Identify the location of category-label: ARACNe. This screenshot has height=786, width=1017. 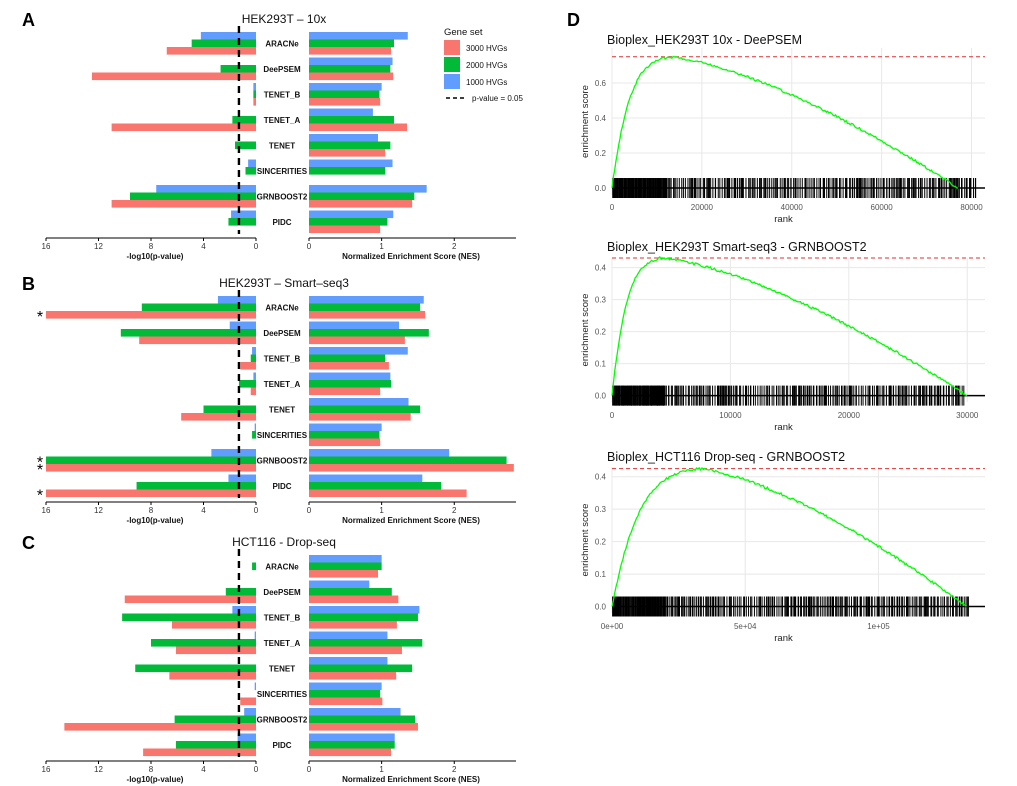
(282, 567).